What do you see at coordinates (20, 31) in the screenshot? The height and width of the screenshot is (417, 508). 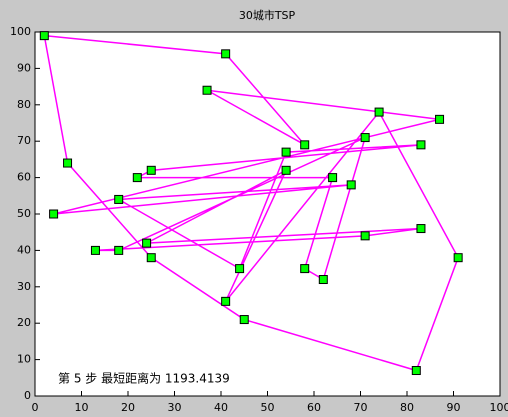 I see `y-tick-label: 100` at bounding box center [20, 31].